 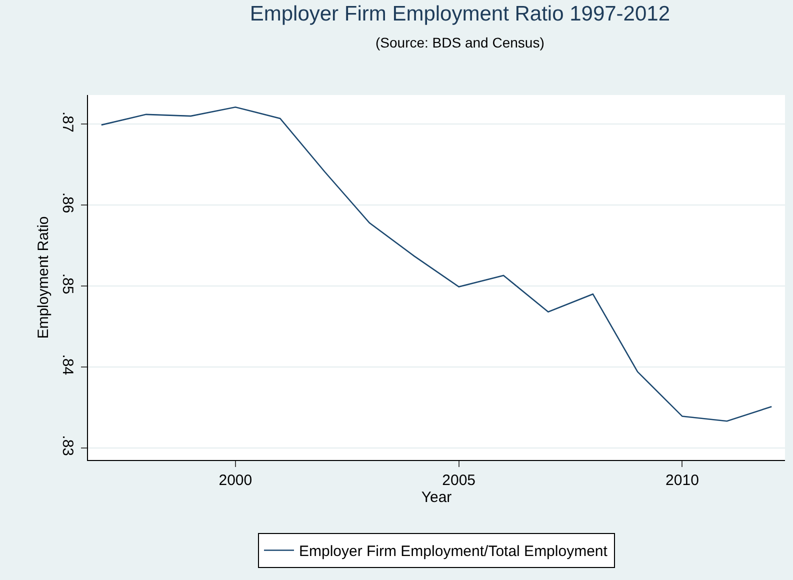 I want to click on x-tick-label: 2005, so click(x=459, y=480).